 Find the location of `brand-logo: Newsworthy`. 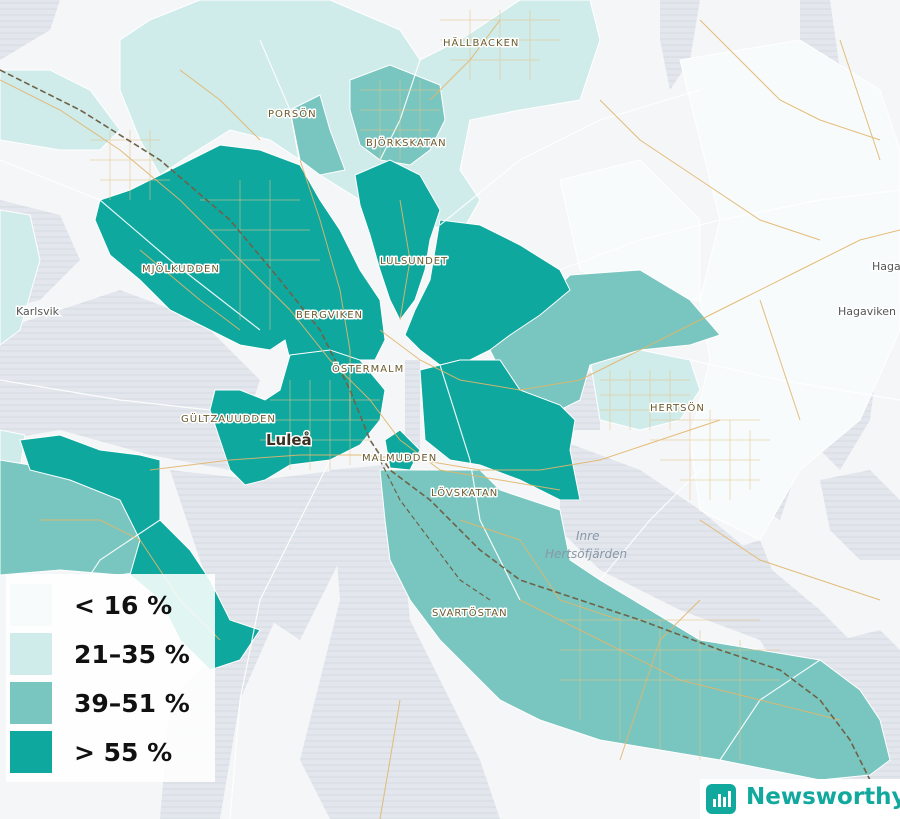

brand-logo: Newsworthy is located at coordinates (800, 799).